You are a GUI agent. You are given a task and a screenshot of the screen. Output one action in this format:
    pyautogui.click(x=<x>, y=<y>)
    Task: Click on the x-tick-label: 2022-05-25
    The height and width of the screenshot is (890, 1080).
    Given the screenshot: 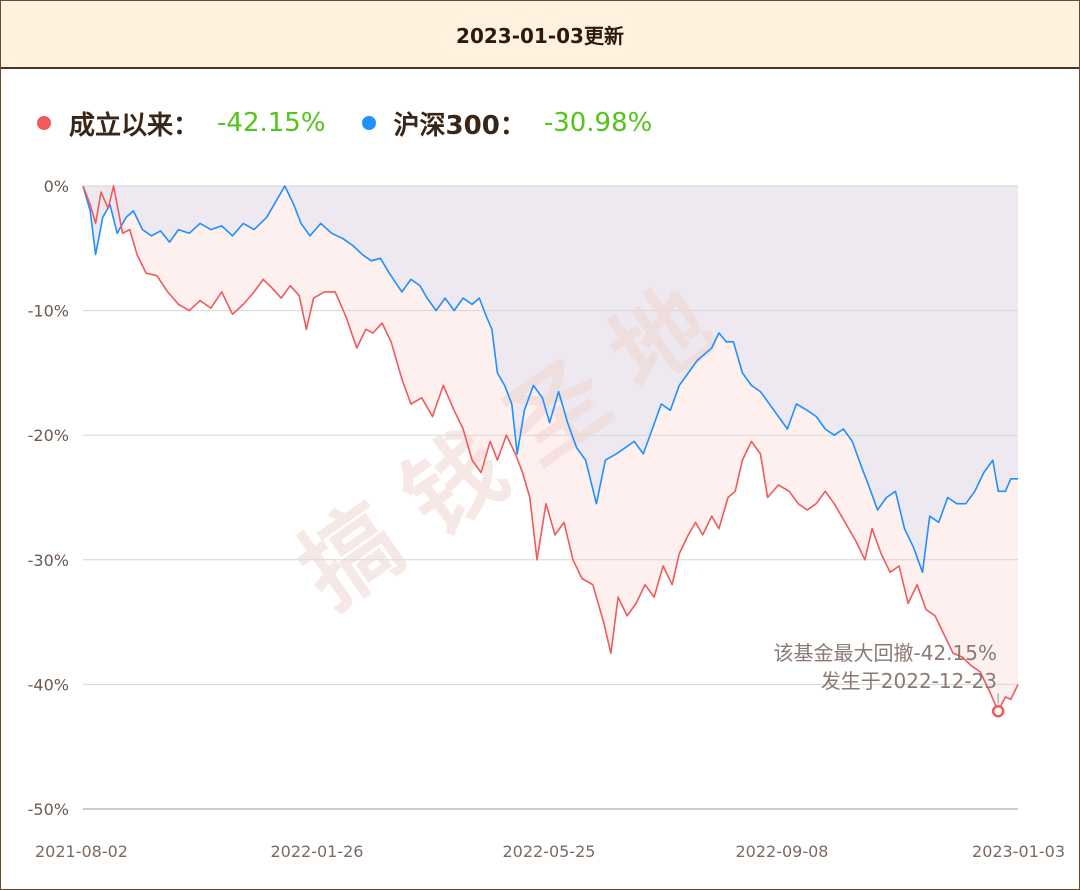 What is the action you would take?
    pyautogui.click(x=549, y=851)
    